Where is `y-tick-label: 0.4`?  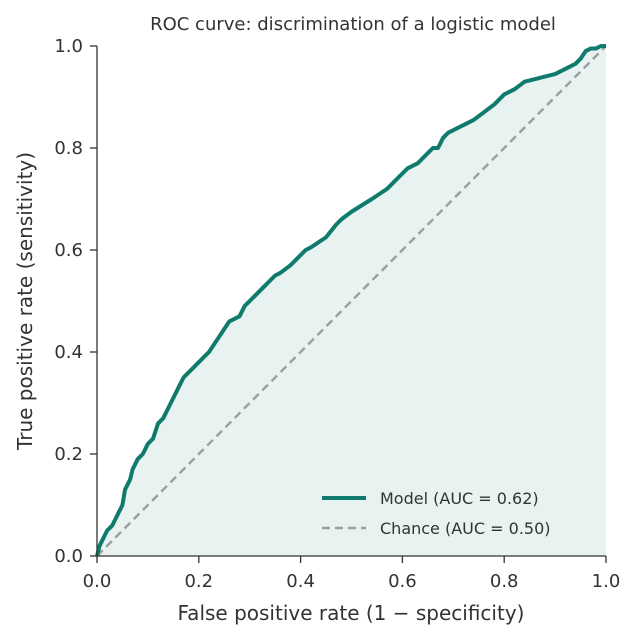
y-tick-label: 0.4 is located at coordinates (68, 352).